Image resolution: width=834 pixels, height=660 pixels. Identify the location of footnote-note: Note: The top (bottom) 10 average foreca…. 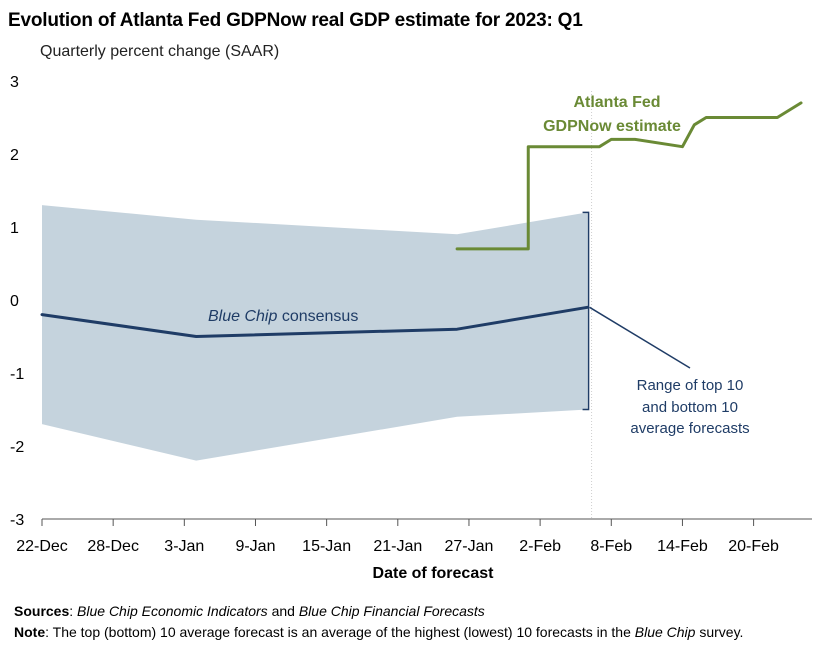
(378, 632).